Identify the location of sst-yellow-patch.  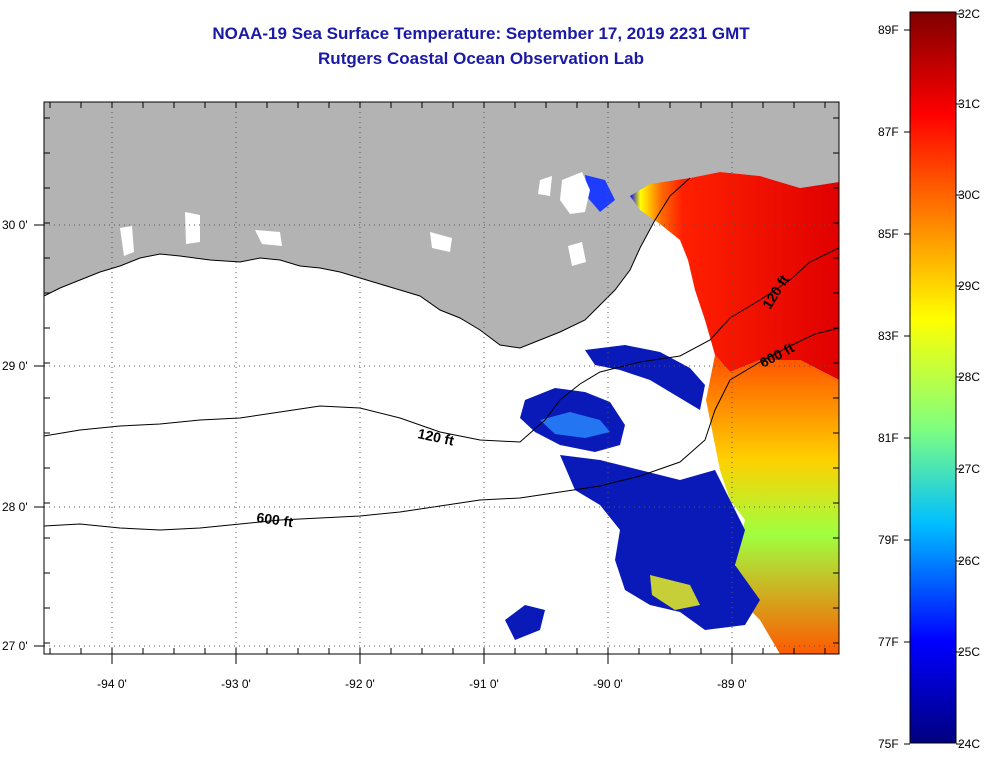
(675, 592).